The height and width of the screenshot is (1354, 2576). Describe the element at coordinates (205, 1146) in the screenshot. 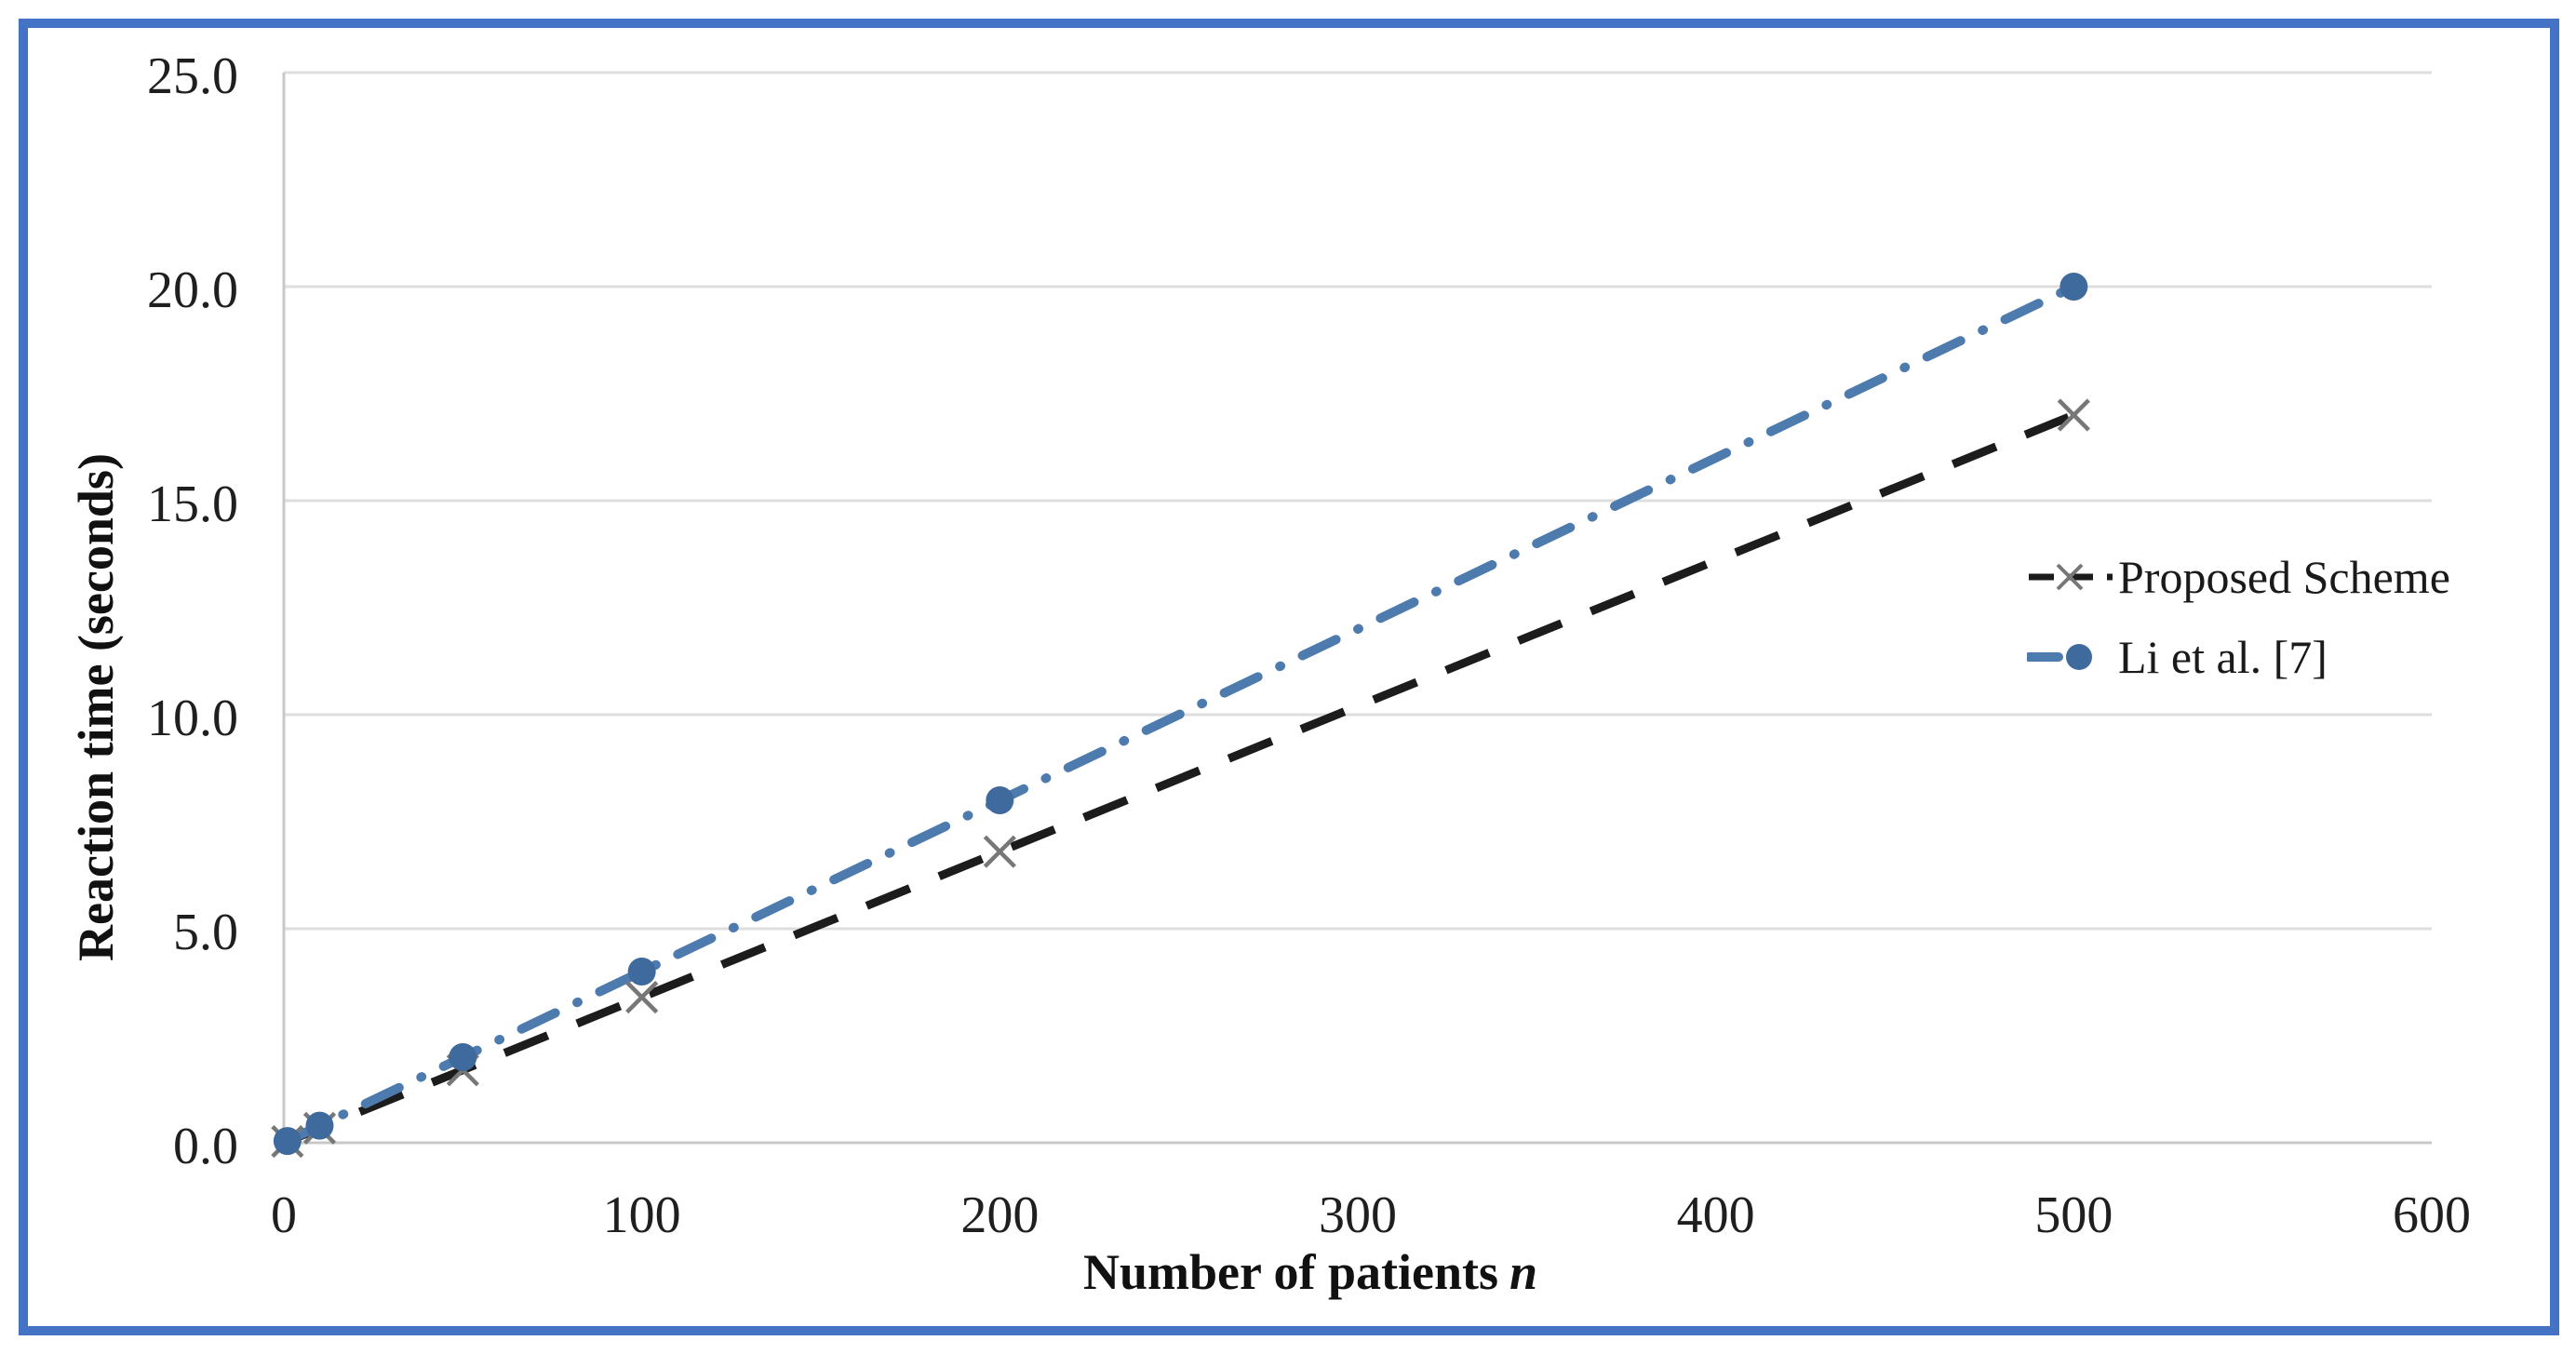

I see `y-tick-label: 0.0` at that location.